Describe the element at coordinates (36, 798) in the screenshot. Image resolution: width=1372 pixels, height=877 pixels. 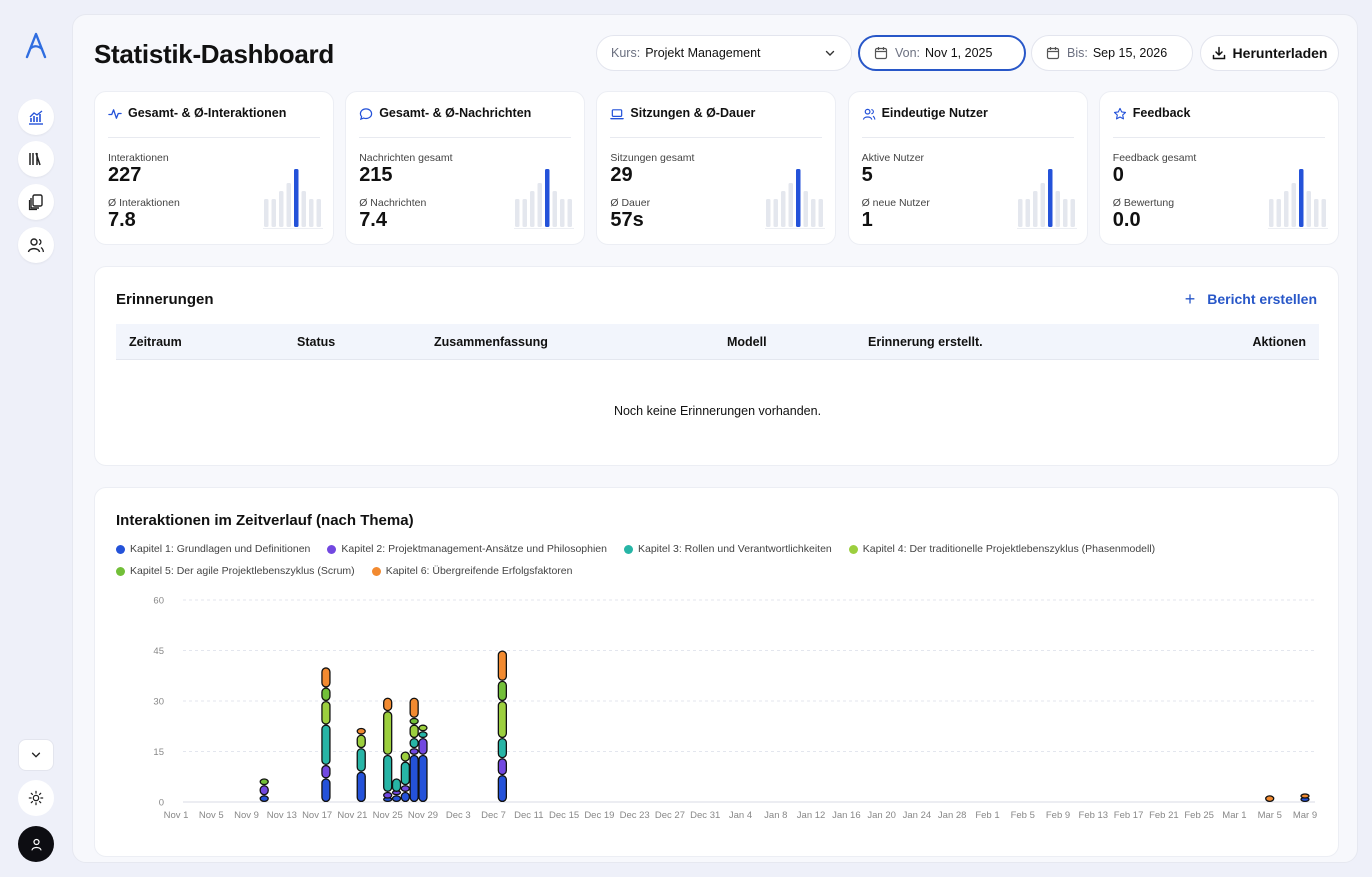
I see `theme-toggle-button` at that location.